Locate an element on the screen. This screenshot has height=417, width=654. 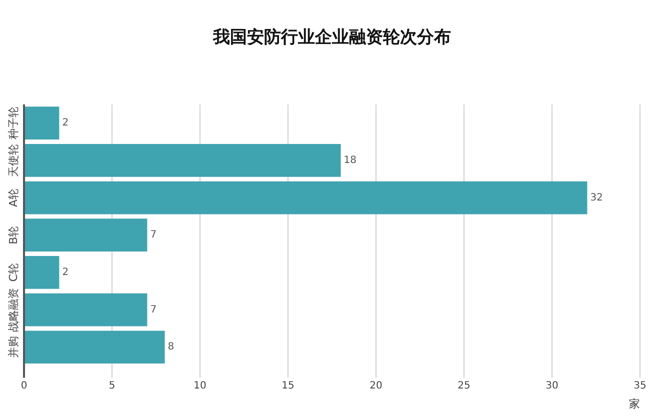
x-tick-label: 5 is located at coordinates (112, 386).